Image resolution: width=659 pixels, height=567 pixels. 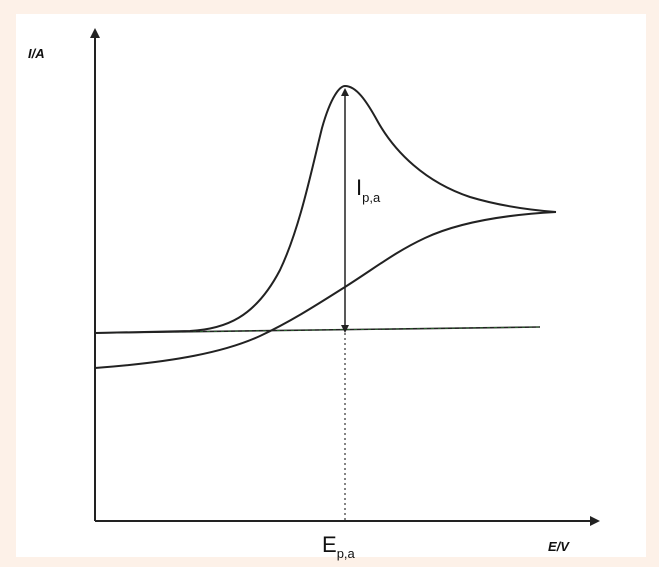 I want to click on peak-potential-label: Ep,a, so click(x=339, y=546).